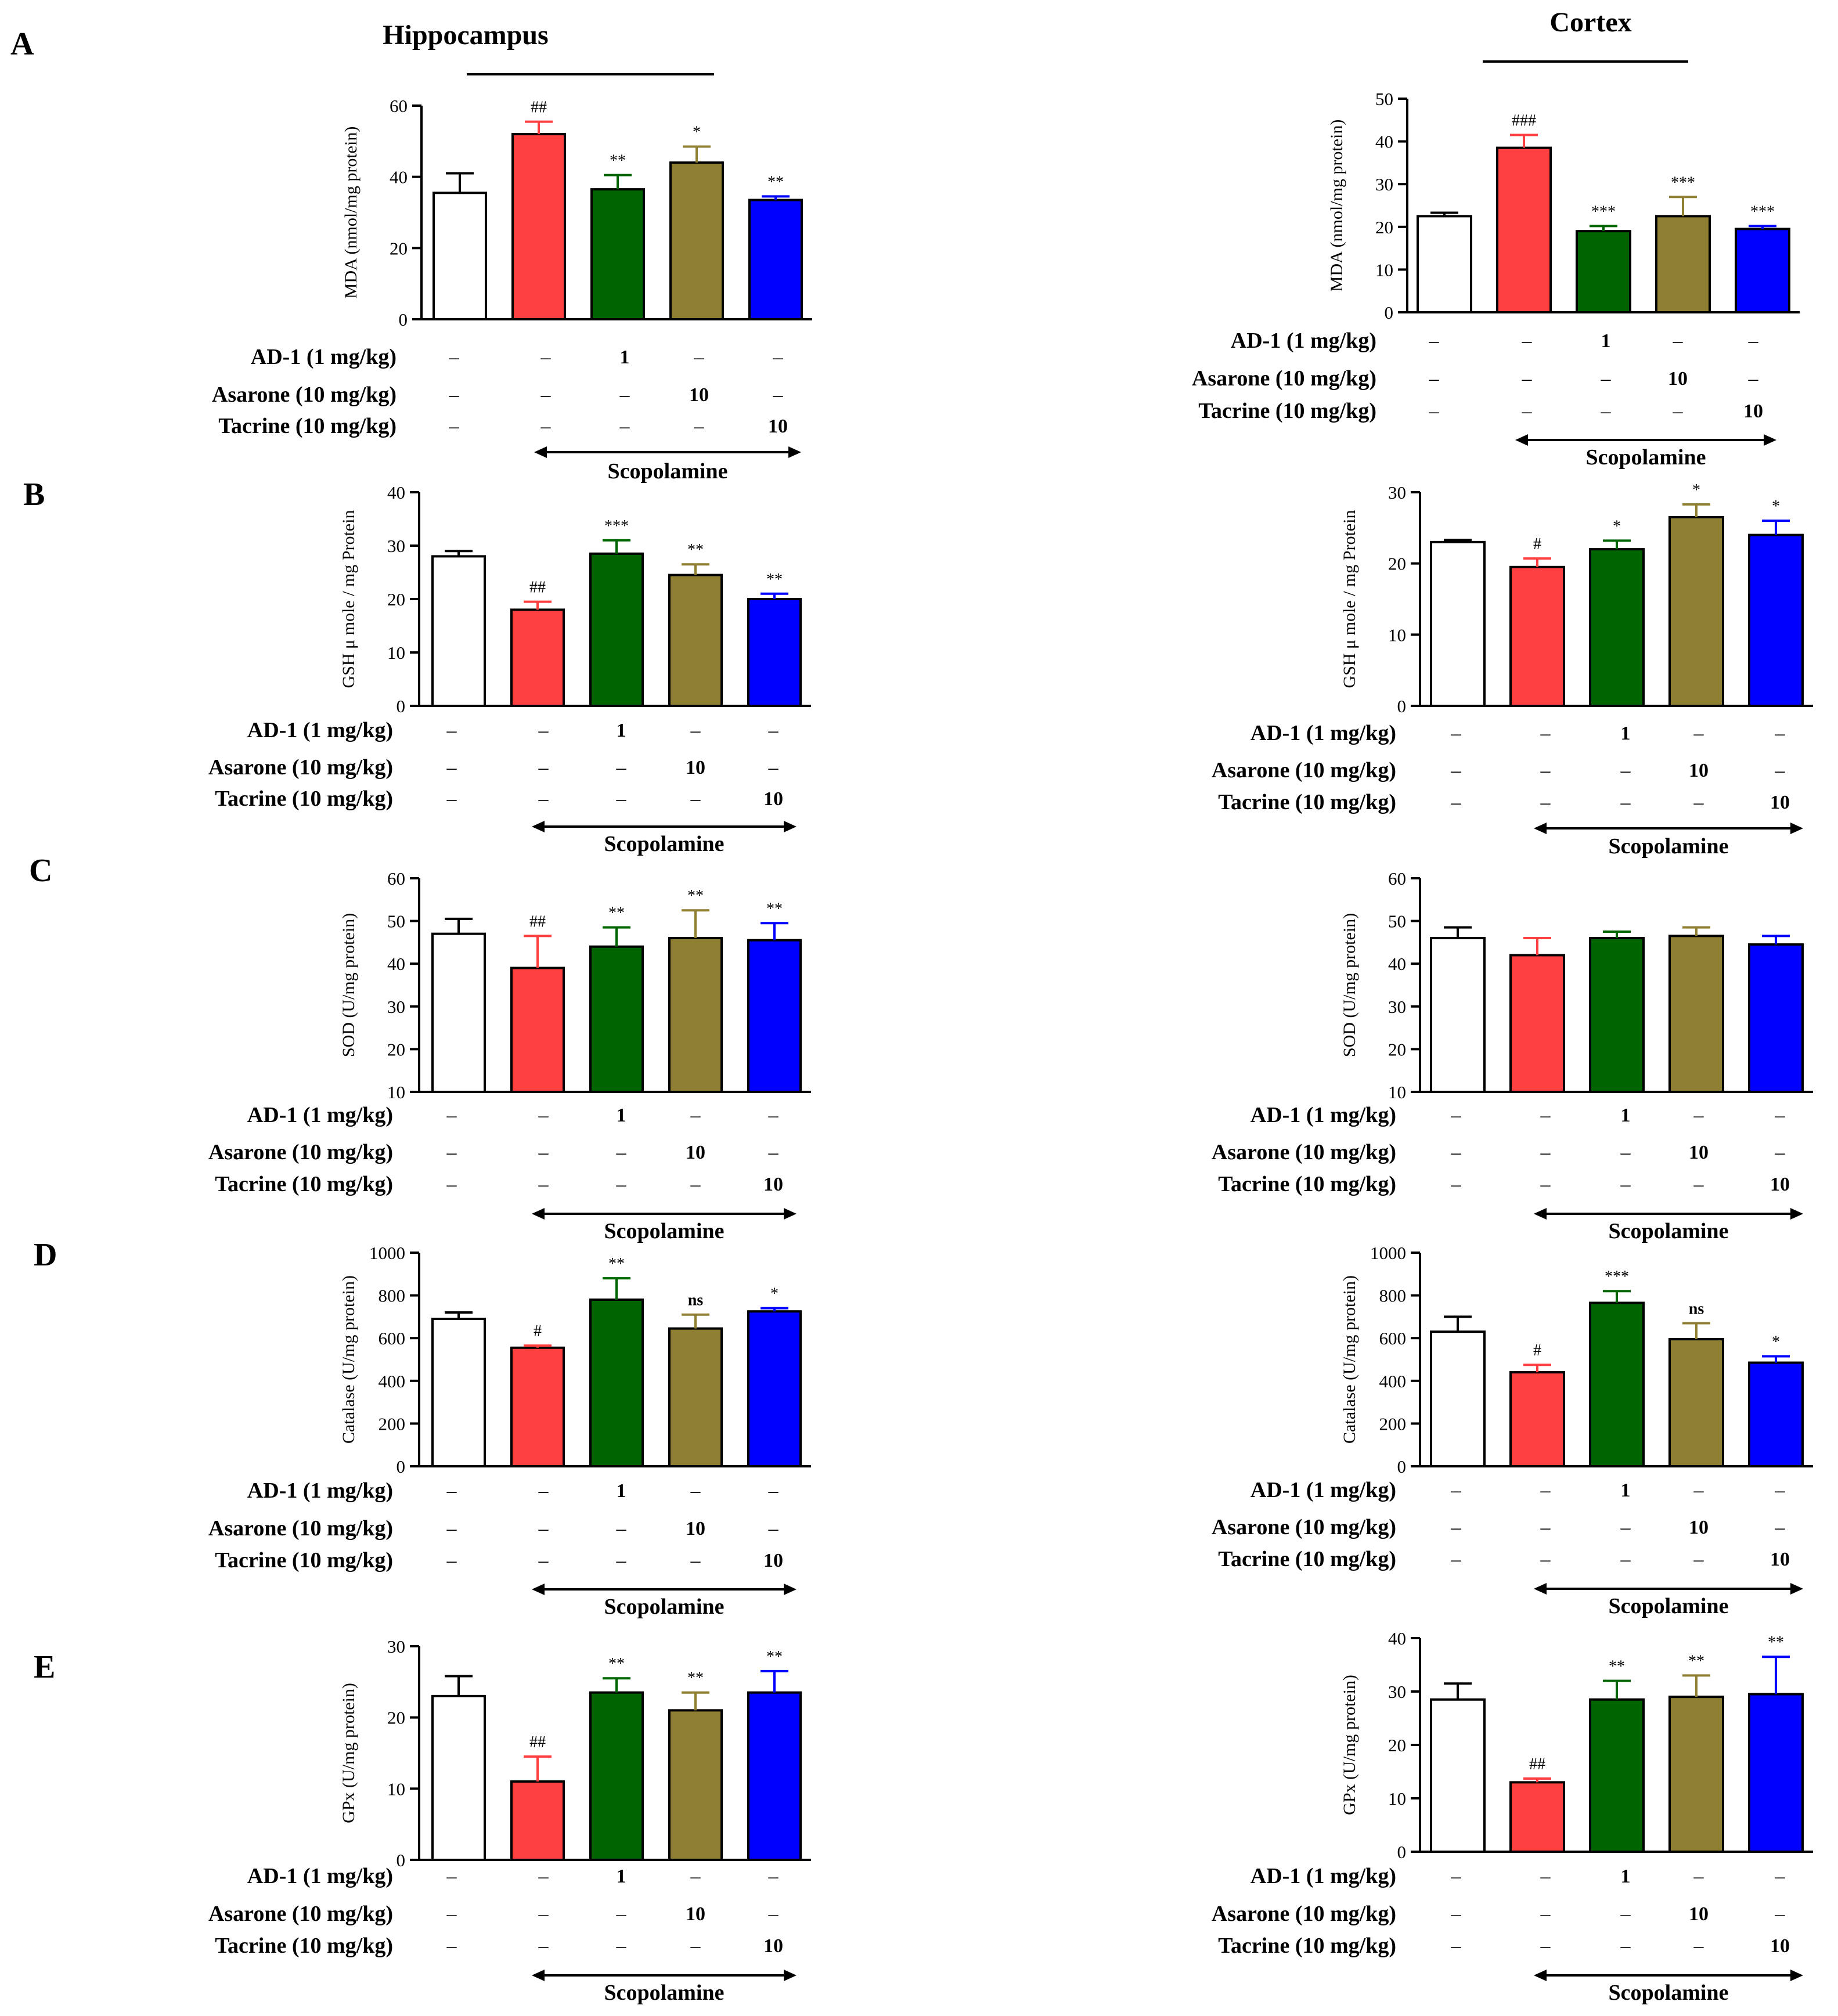 This screenshot has height=2016, width=1838. Describe the element at coordinates (1393, 1296) in the screenshot. I see `y-tick-label: 800` at that location.